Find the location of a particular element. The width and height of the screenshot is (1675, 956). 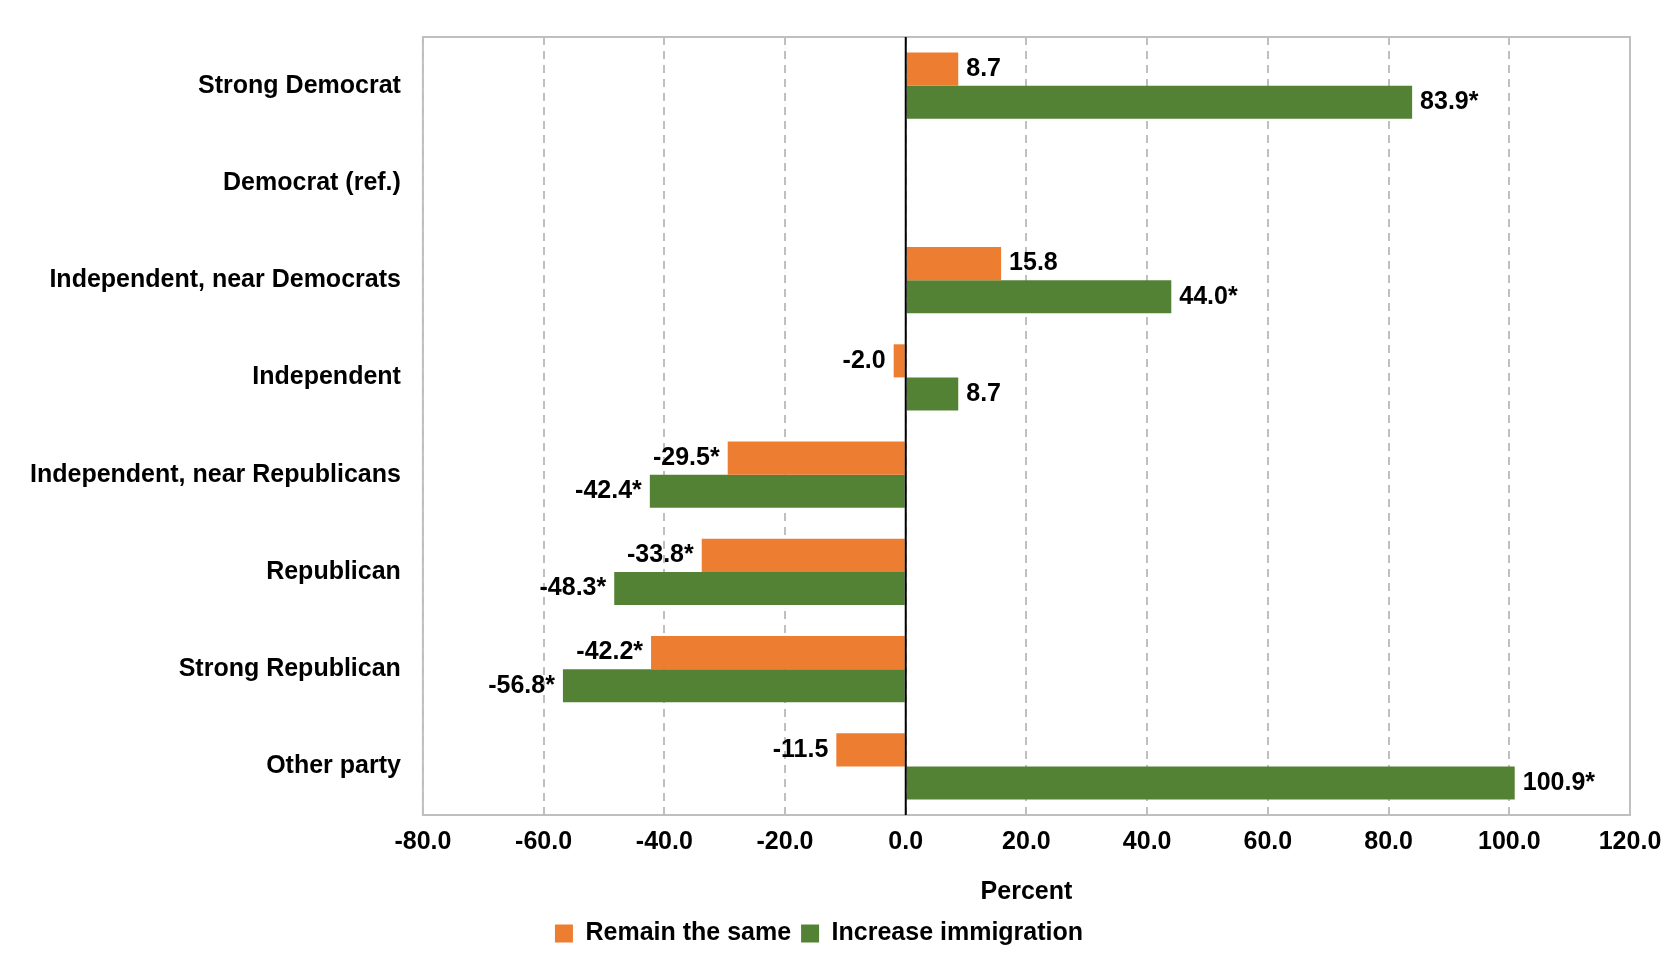

legend-label: Increase immigration is located at coordinates (957, 931).